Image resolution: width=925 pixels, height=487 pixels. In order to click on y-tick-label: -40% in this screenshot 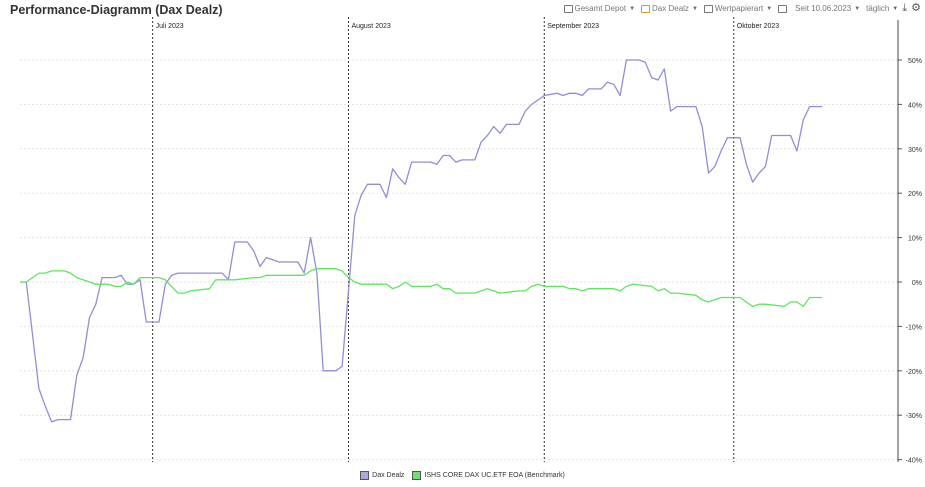, I will do `click(914, 461)`.